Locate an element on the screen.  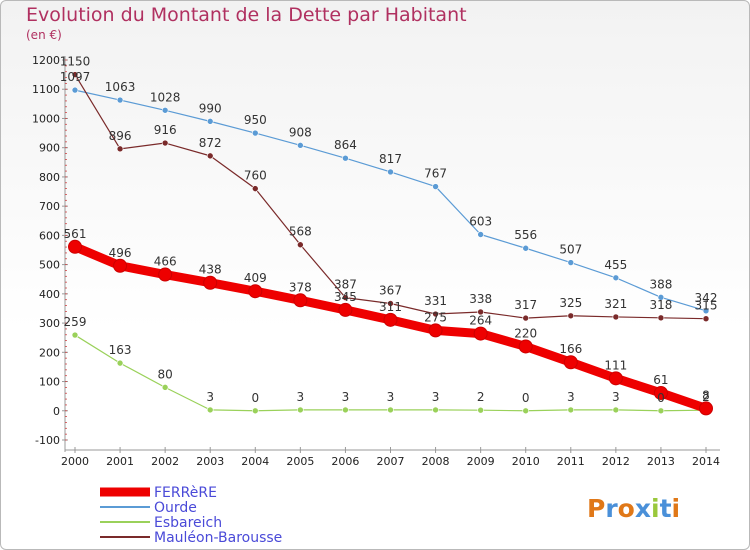
y-tick-label: 1200 is located at coordinates (46, 60).